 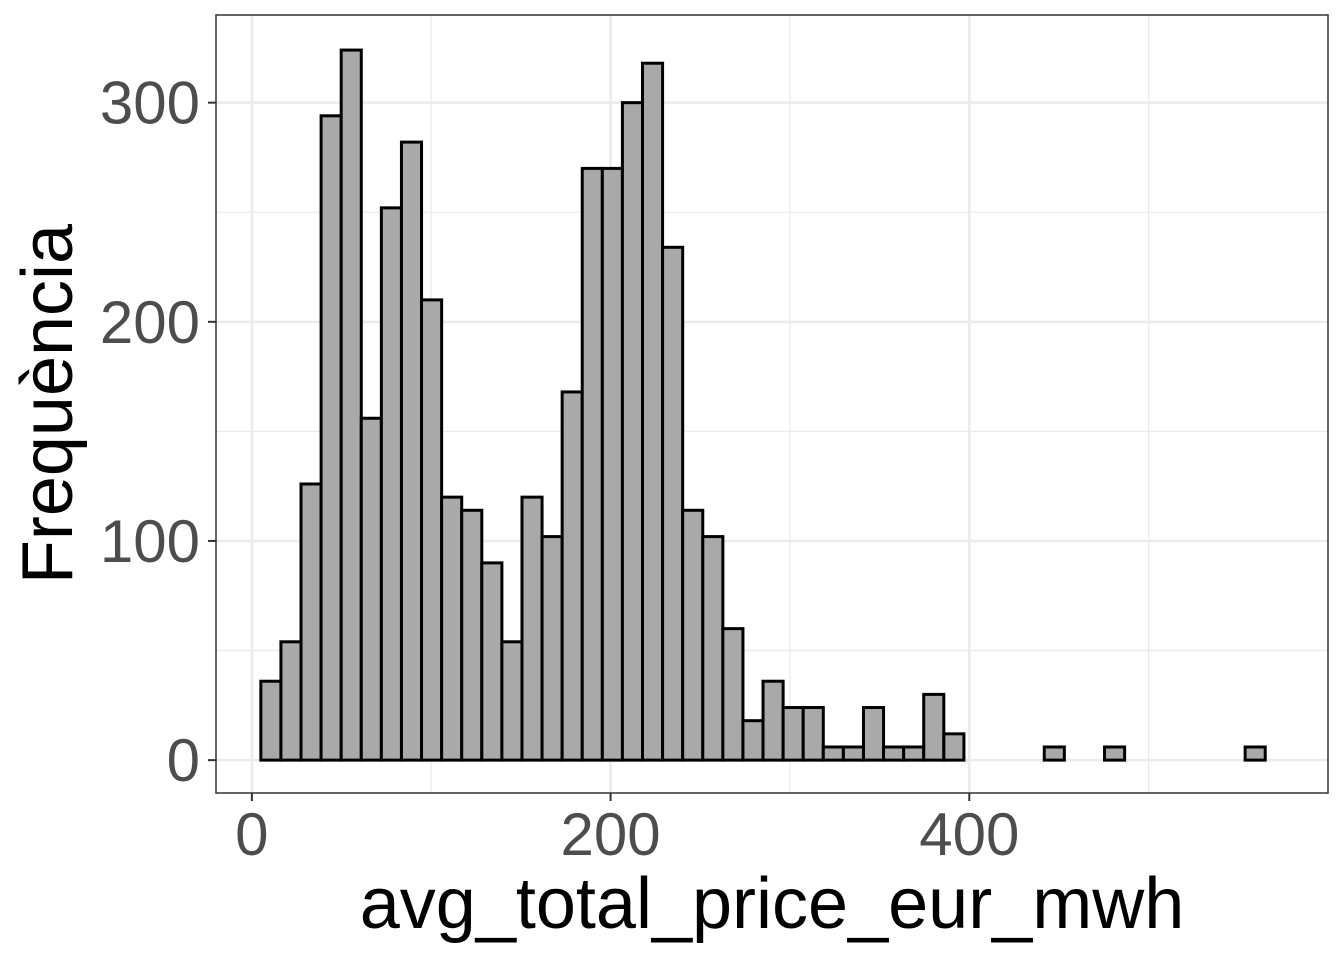 I want to click on x-tick-label: 400, so click(x=969, y=834).